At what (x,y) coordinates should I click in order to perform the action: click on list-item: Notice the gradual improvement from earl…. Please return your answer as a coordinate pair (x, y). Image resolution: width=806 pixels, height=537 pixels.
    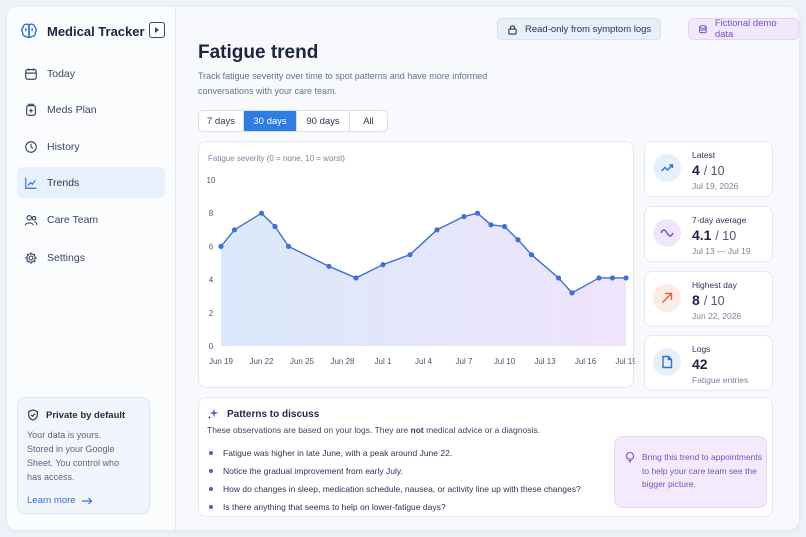
    Looking at the image, I should click on (395, 471).